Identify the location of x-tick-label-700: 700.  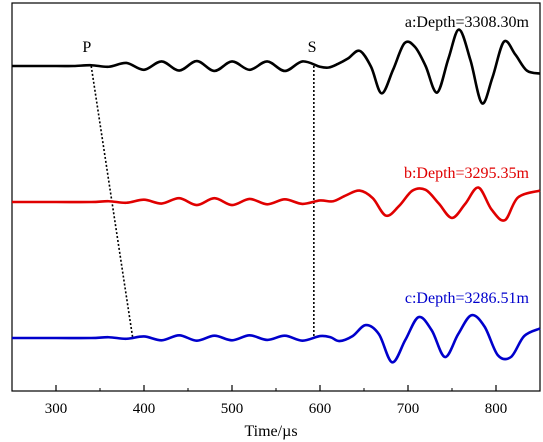
(408, 409).